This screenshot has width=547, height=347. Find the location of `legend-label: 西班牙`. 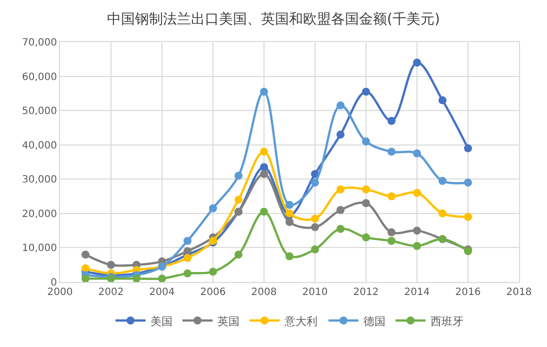

legend-label: 西班牙 is located at coordinates (447, 321).